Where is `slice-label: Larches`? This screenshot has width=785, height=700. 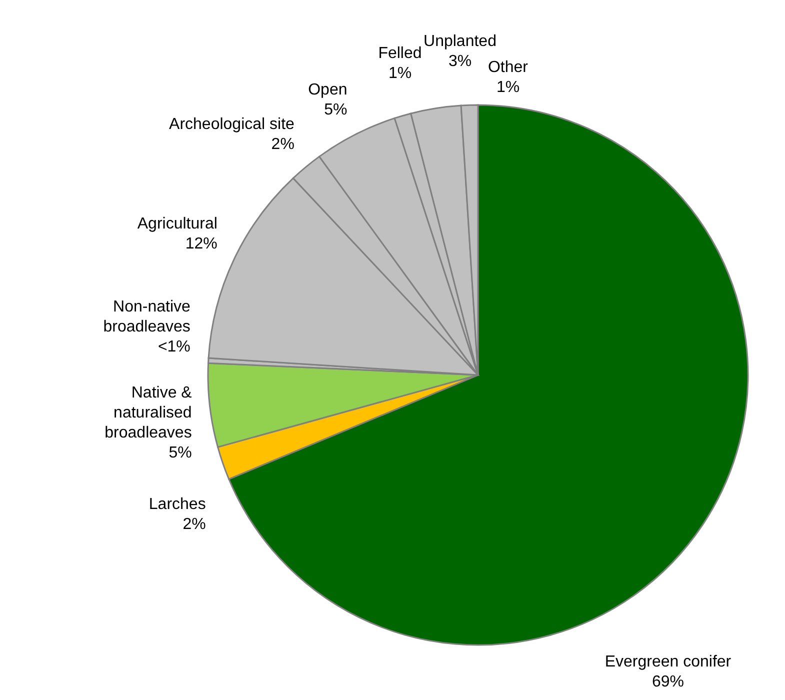 slice-label: Larches is located at coordinates (177, 505).